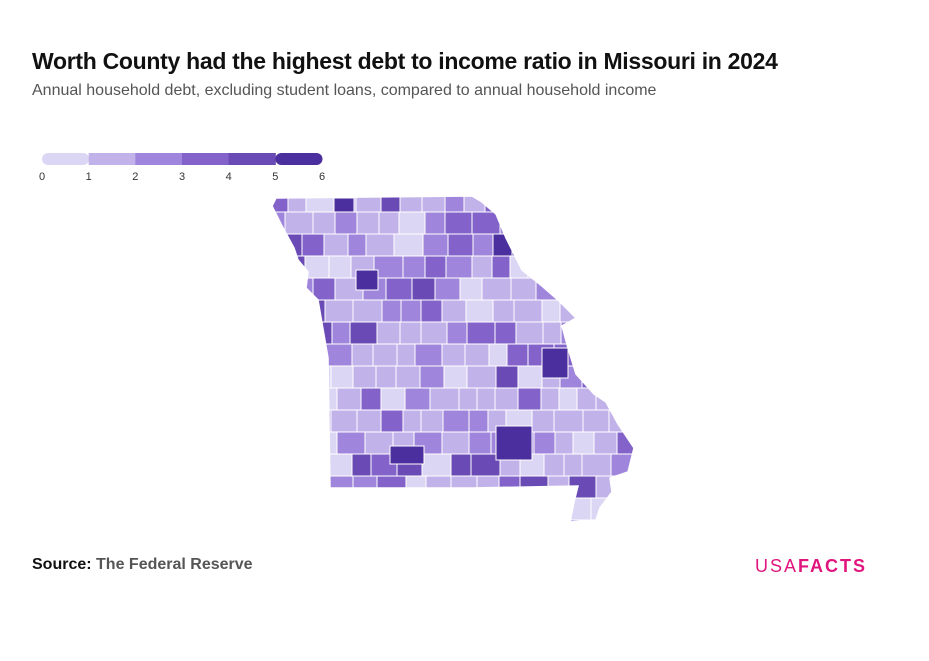 The width and height of the screenshot is (929, 661). Describe the element at coordinates (322, 177) in the screenshot. I see `legend-tick-label: 6` at that location.